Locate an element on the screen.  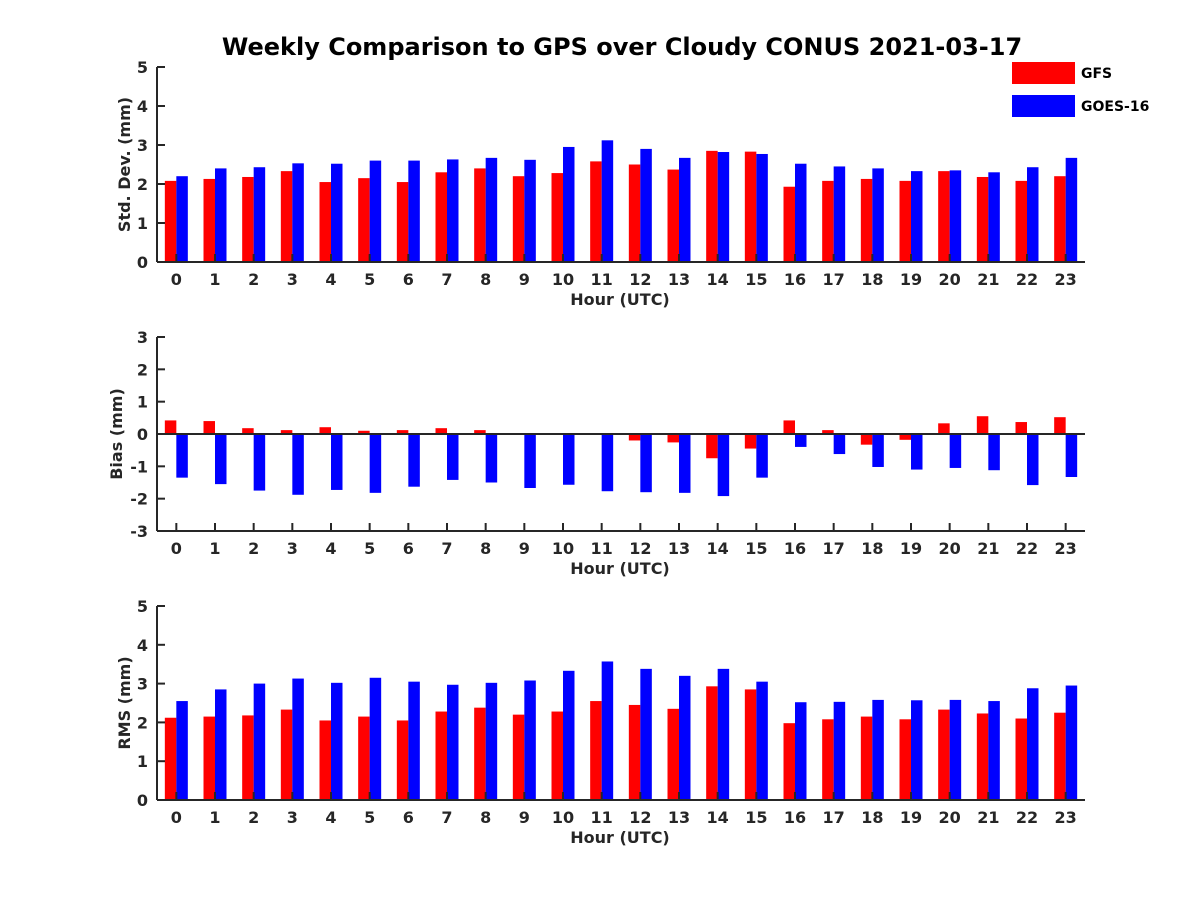
x-tick-label: 10 is located at coordinates (563, 548).